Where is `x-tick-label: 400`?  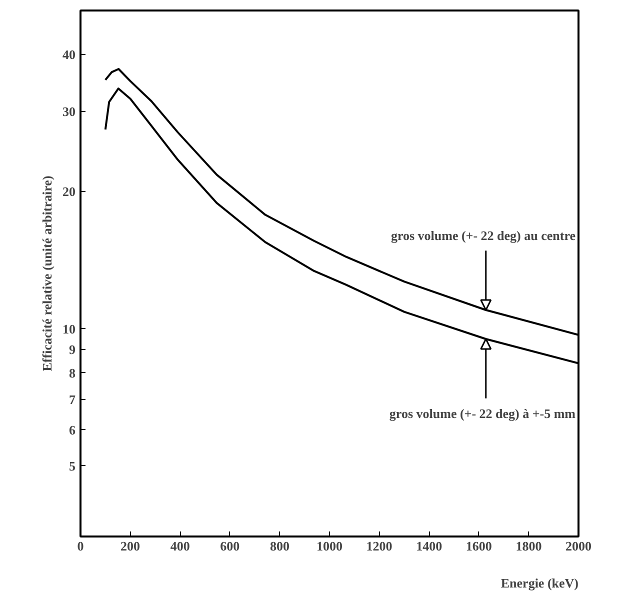
x-tick-label: 400 is located at coordinates (180, 546).